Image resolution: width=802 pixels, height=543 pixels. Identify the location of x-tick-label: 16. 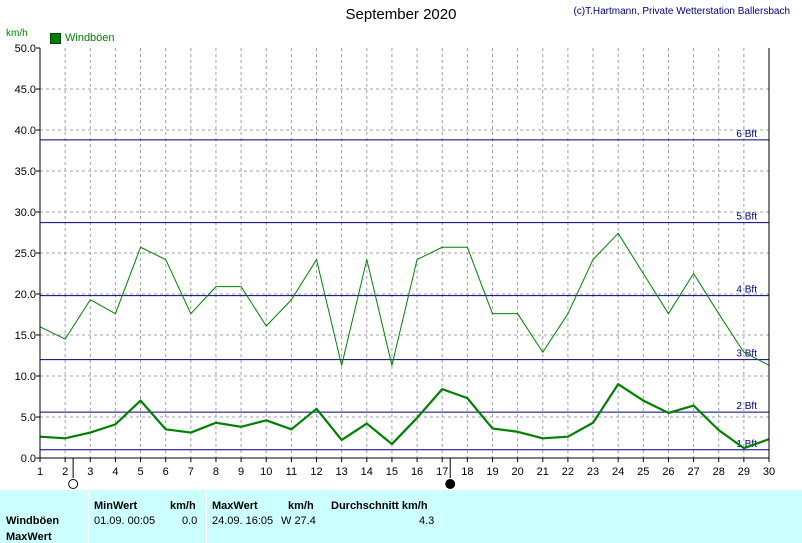
(417, 472).